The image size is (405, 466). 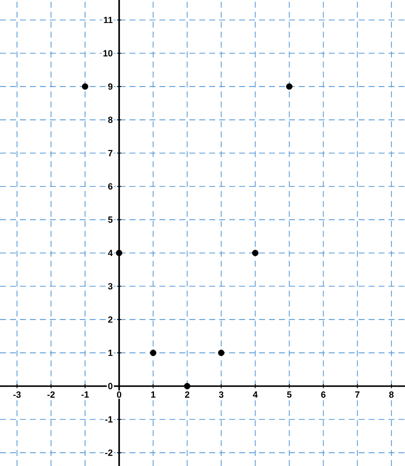 What do you see at coordinates (289, 394) in the screenshot?
I see `x-tick-label: 5` at bounding box center [289, 394].